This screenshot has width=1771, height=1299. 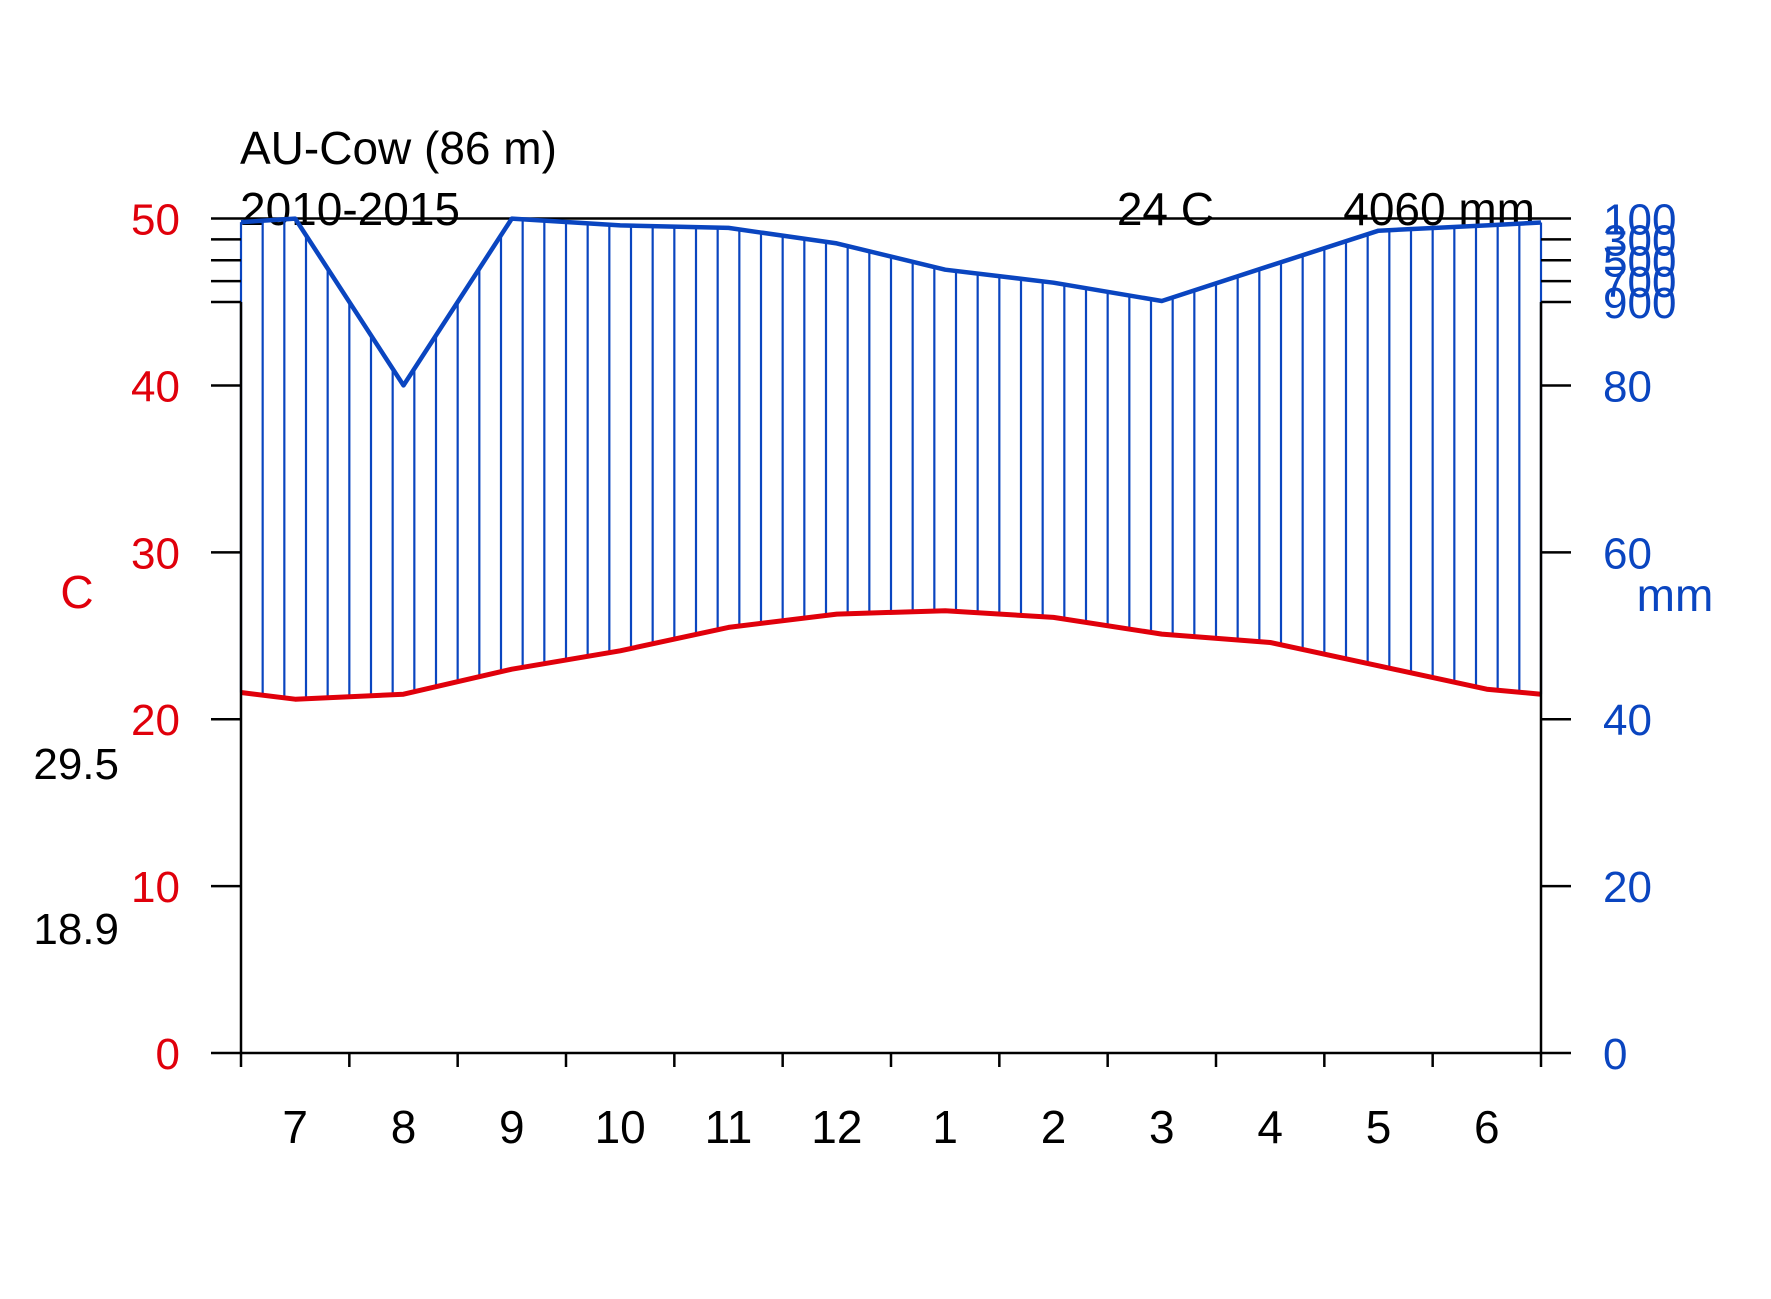 I want to click on month-label: 10, so click(x=620, y=1127).